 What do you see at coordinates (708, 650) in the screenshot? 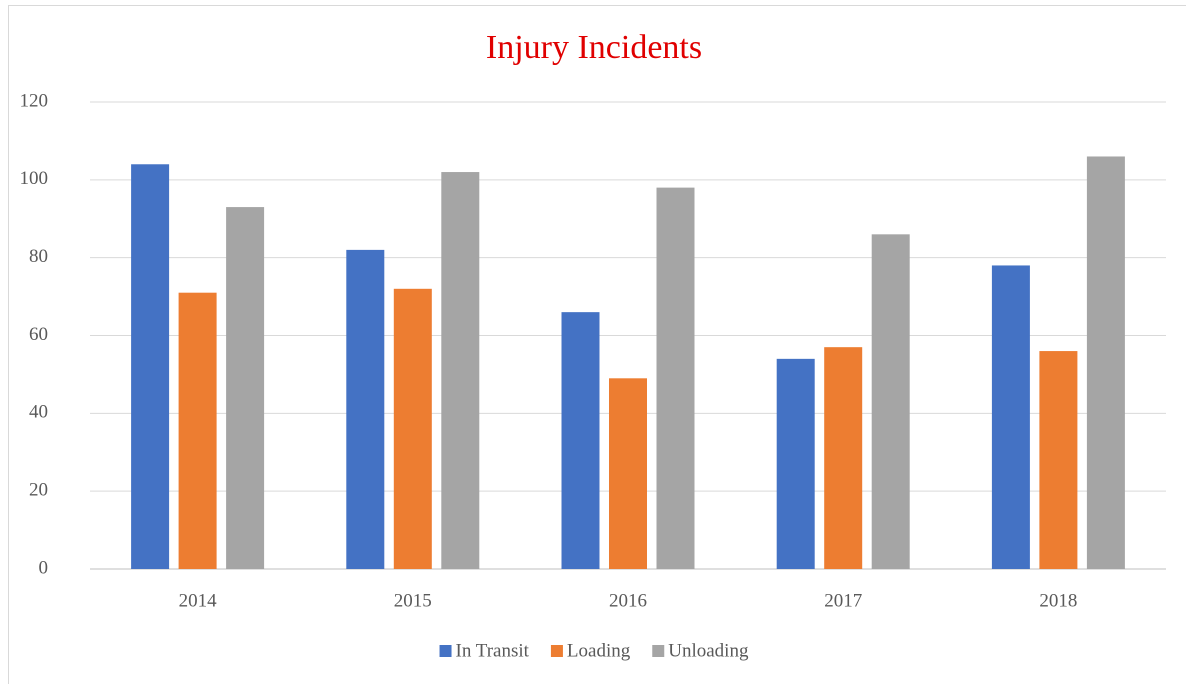
I see `legend-label: Unloading` at bounding box center [708, 650].